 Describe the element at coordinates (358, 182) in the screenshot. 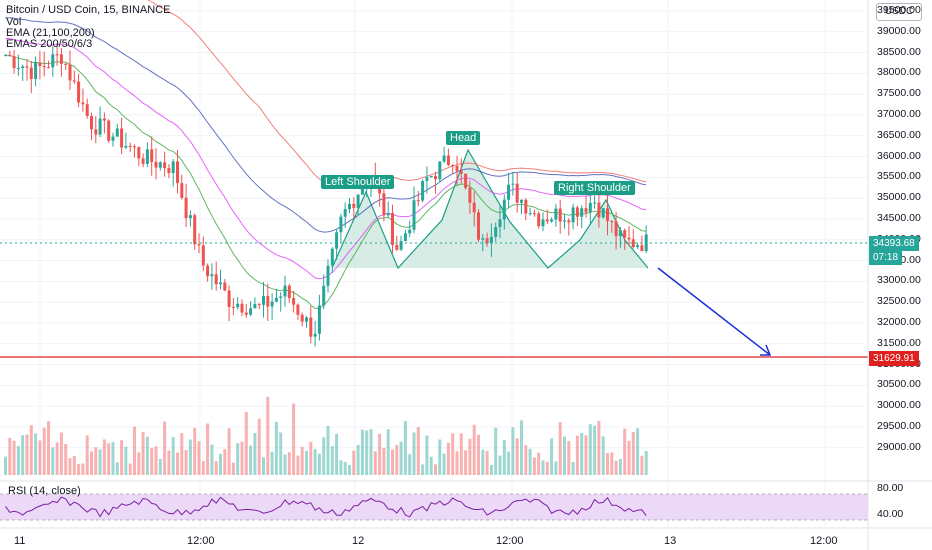

I see `left-shoulder-label: Left Shoulder` at that location.